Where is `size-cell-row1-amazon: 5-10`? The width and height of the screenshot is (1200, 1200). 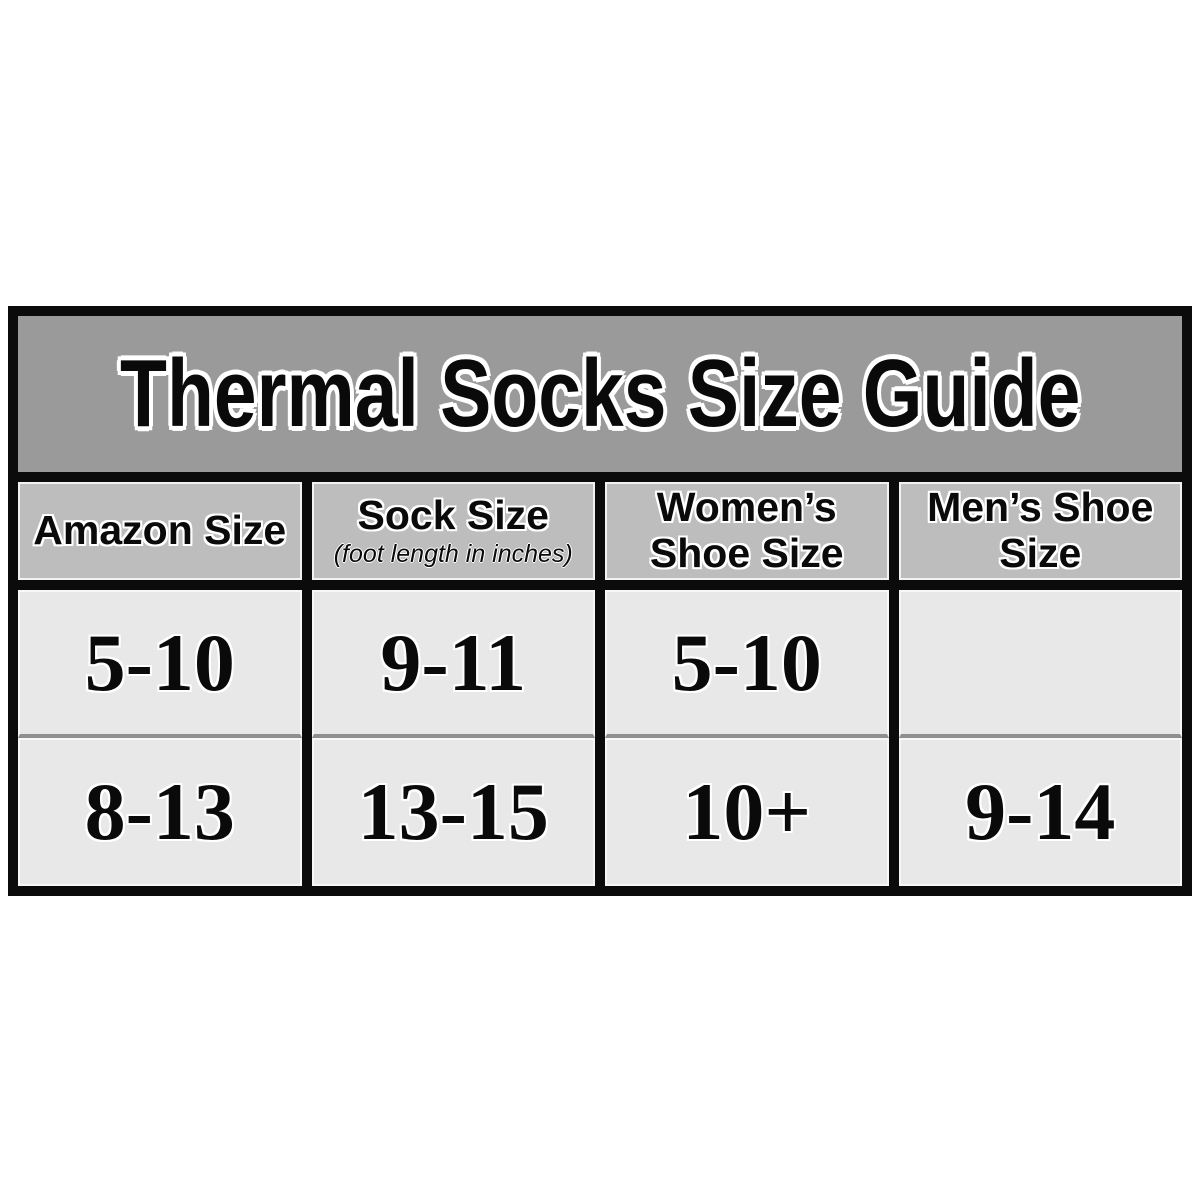 size-cell-row1-amazon: 5-10 is located at coordinates (160, 664).